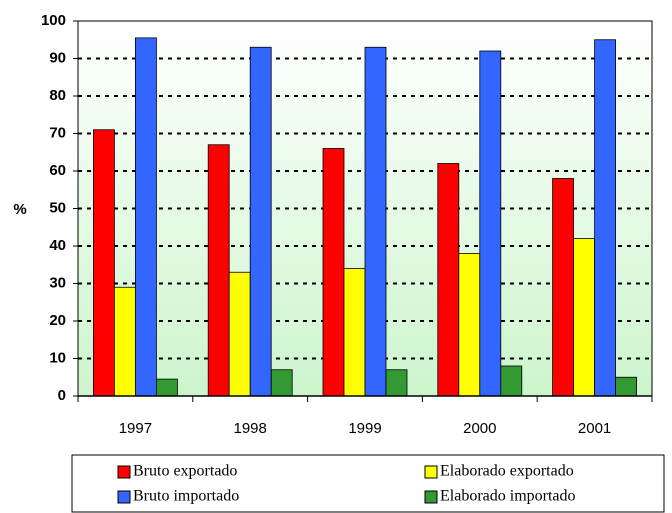 The image size is (672, 513). What do you see at coordinates (594, 428) in the screenshot?
I see `x-tick-label: 2001` at bounding box center [594, 428].